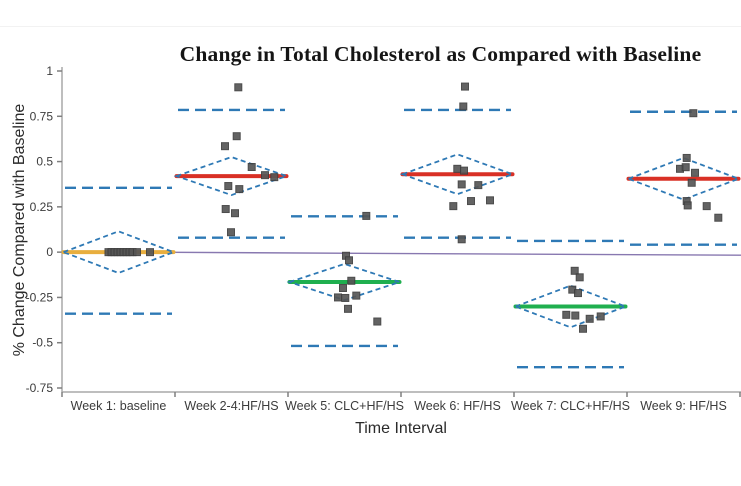  Describe the element at coordinates (42, 116) in the screenshot. I see `y-tick-label: 0.75` at that location.